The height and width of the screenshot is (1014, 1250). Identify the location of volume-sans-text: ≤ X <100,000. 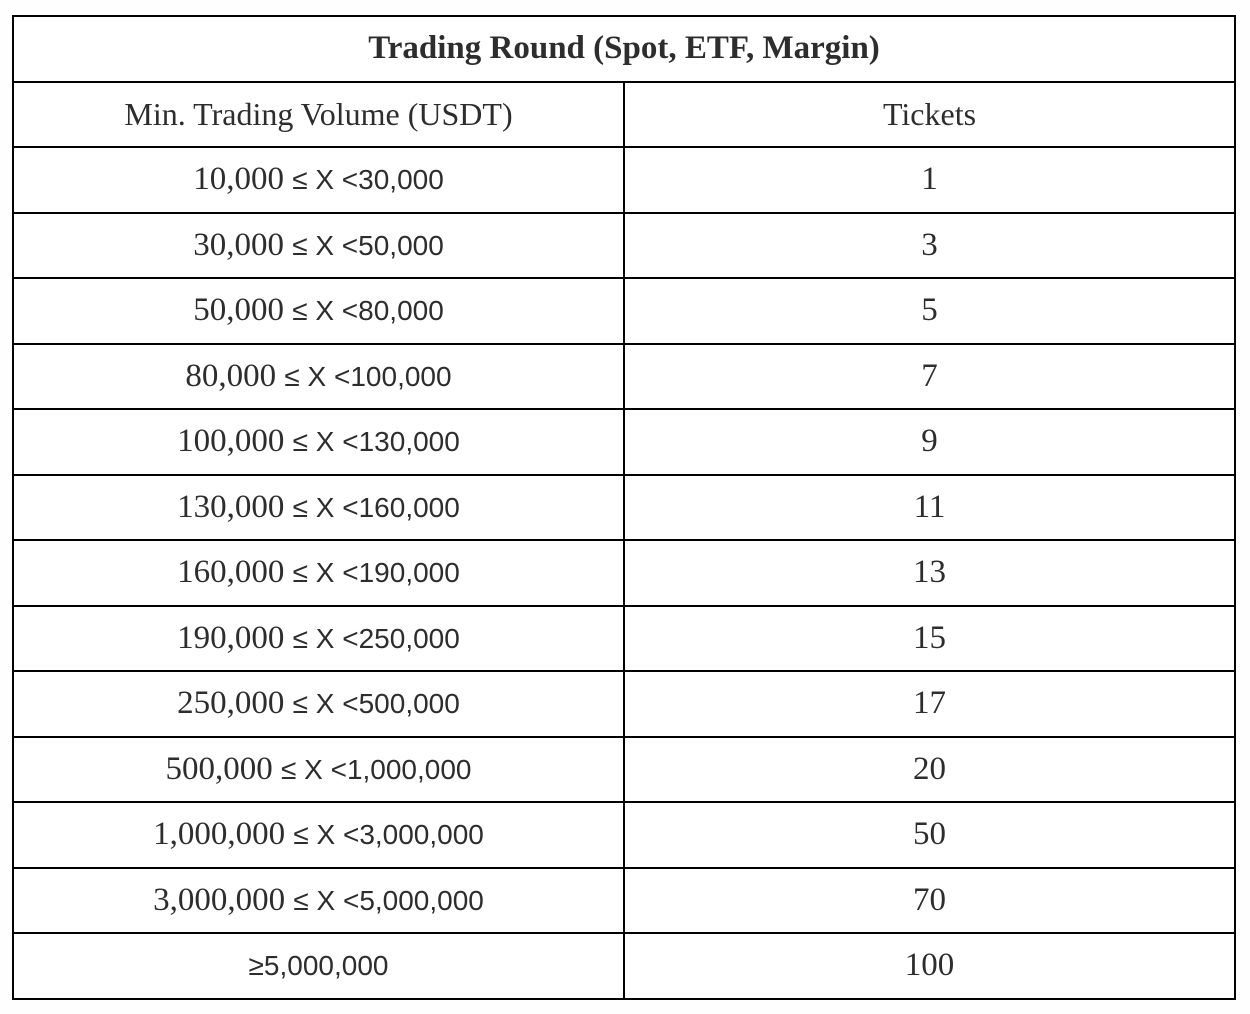
(368, 376).